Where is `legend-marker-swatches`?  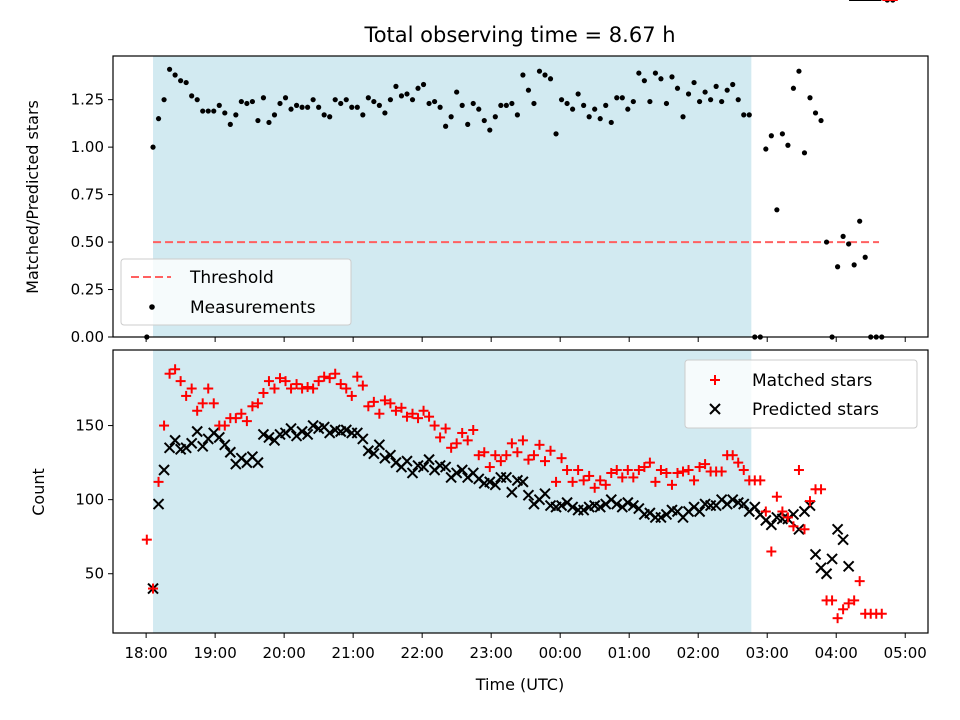 legend-marker-swatches is located at coordinates (715, 395).